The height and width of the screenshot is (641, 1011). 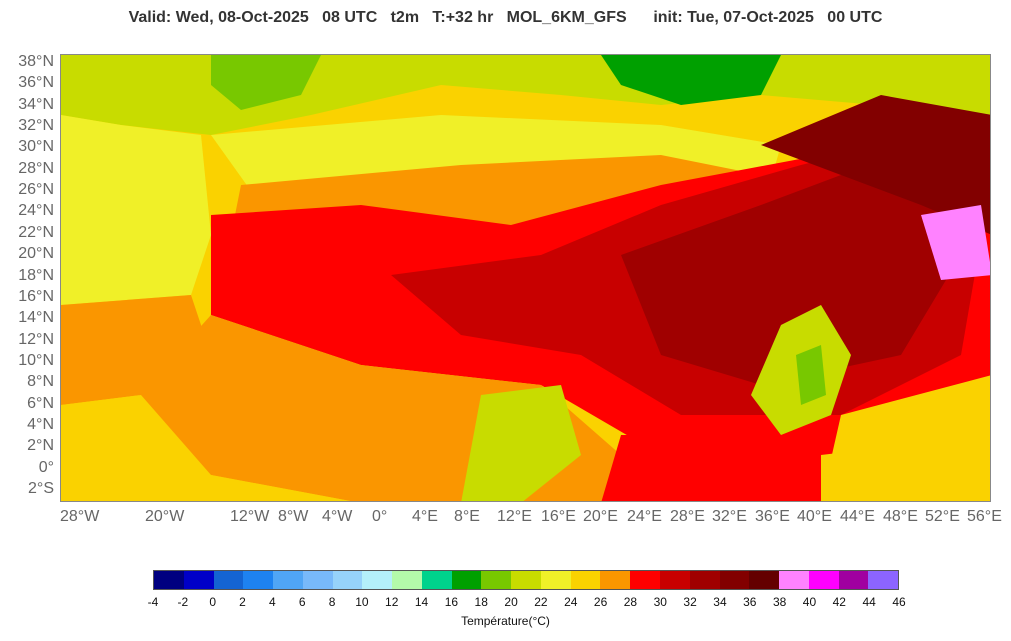 What do you see at coordinates (905, 438) in the screenshot?
I see `indian-ocean` at bounding box center [905, 438].